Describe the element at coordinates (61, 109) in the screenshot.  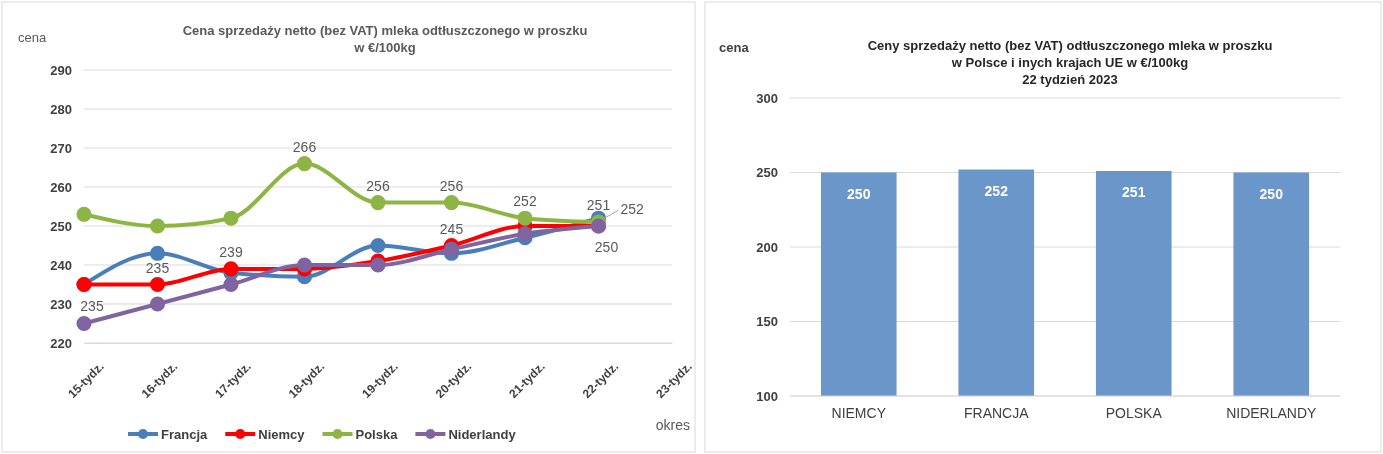
I see `y-tick-label: 280` at that location.